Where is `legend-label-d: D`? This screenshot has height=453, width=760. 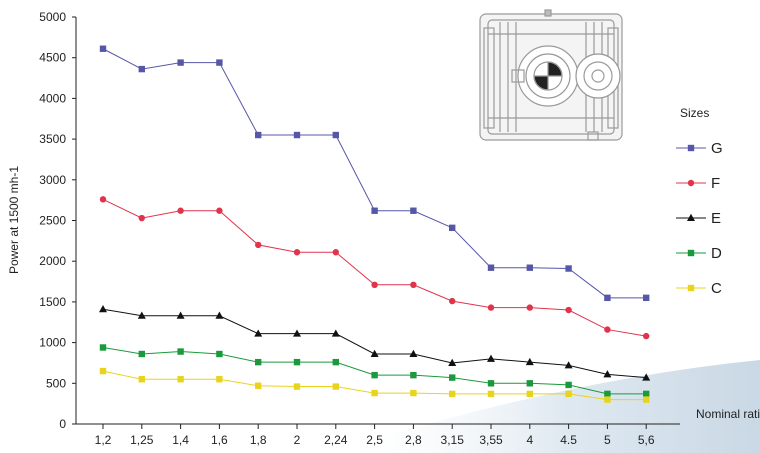 legend-label-d: D is located at coordinates (716, 253).